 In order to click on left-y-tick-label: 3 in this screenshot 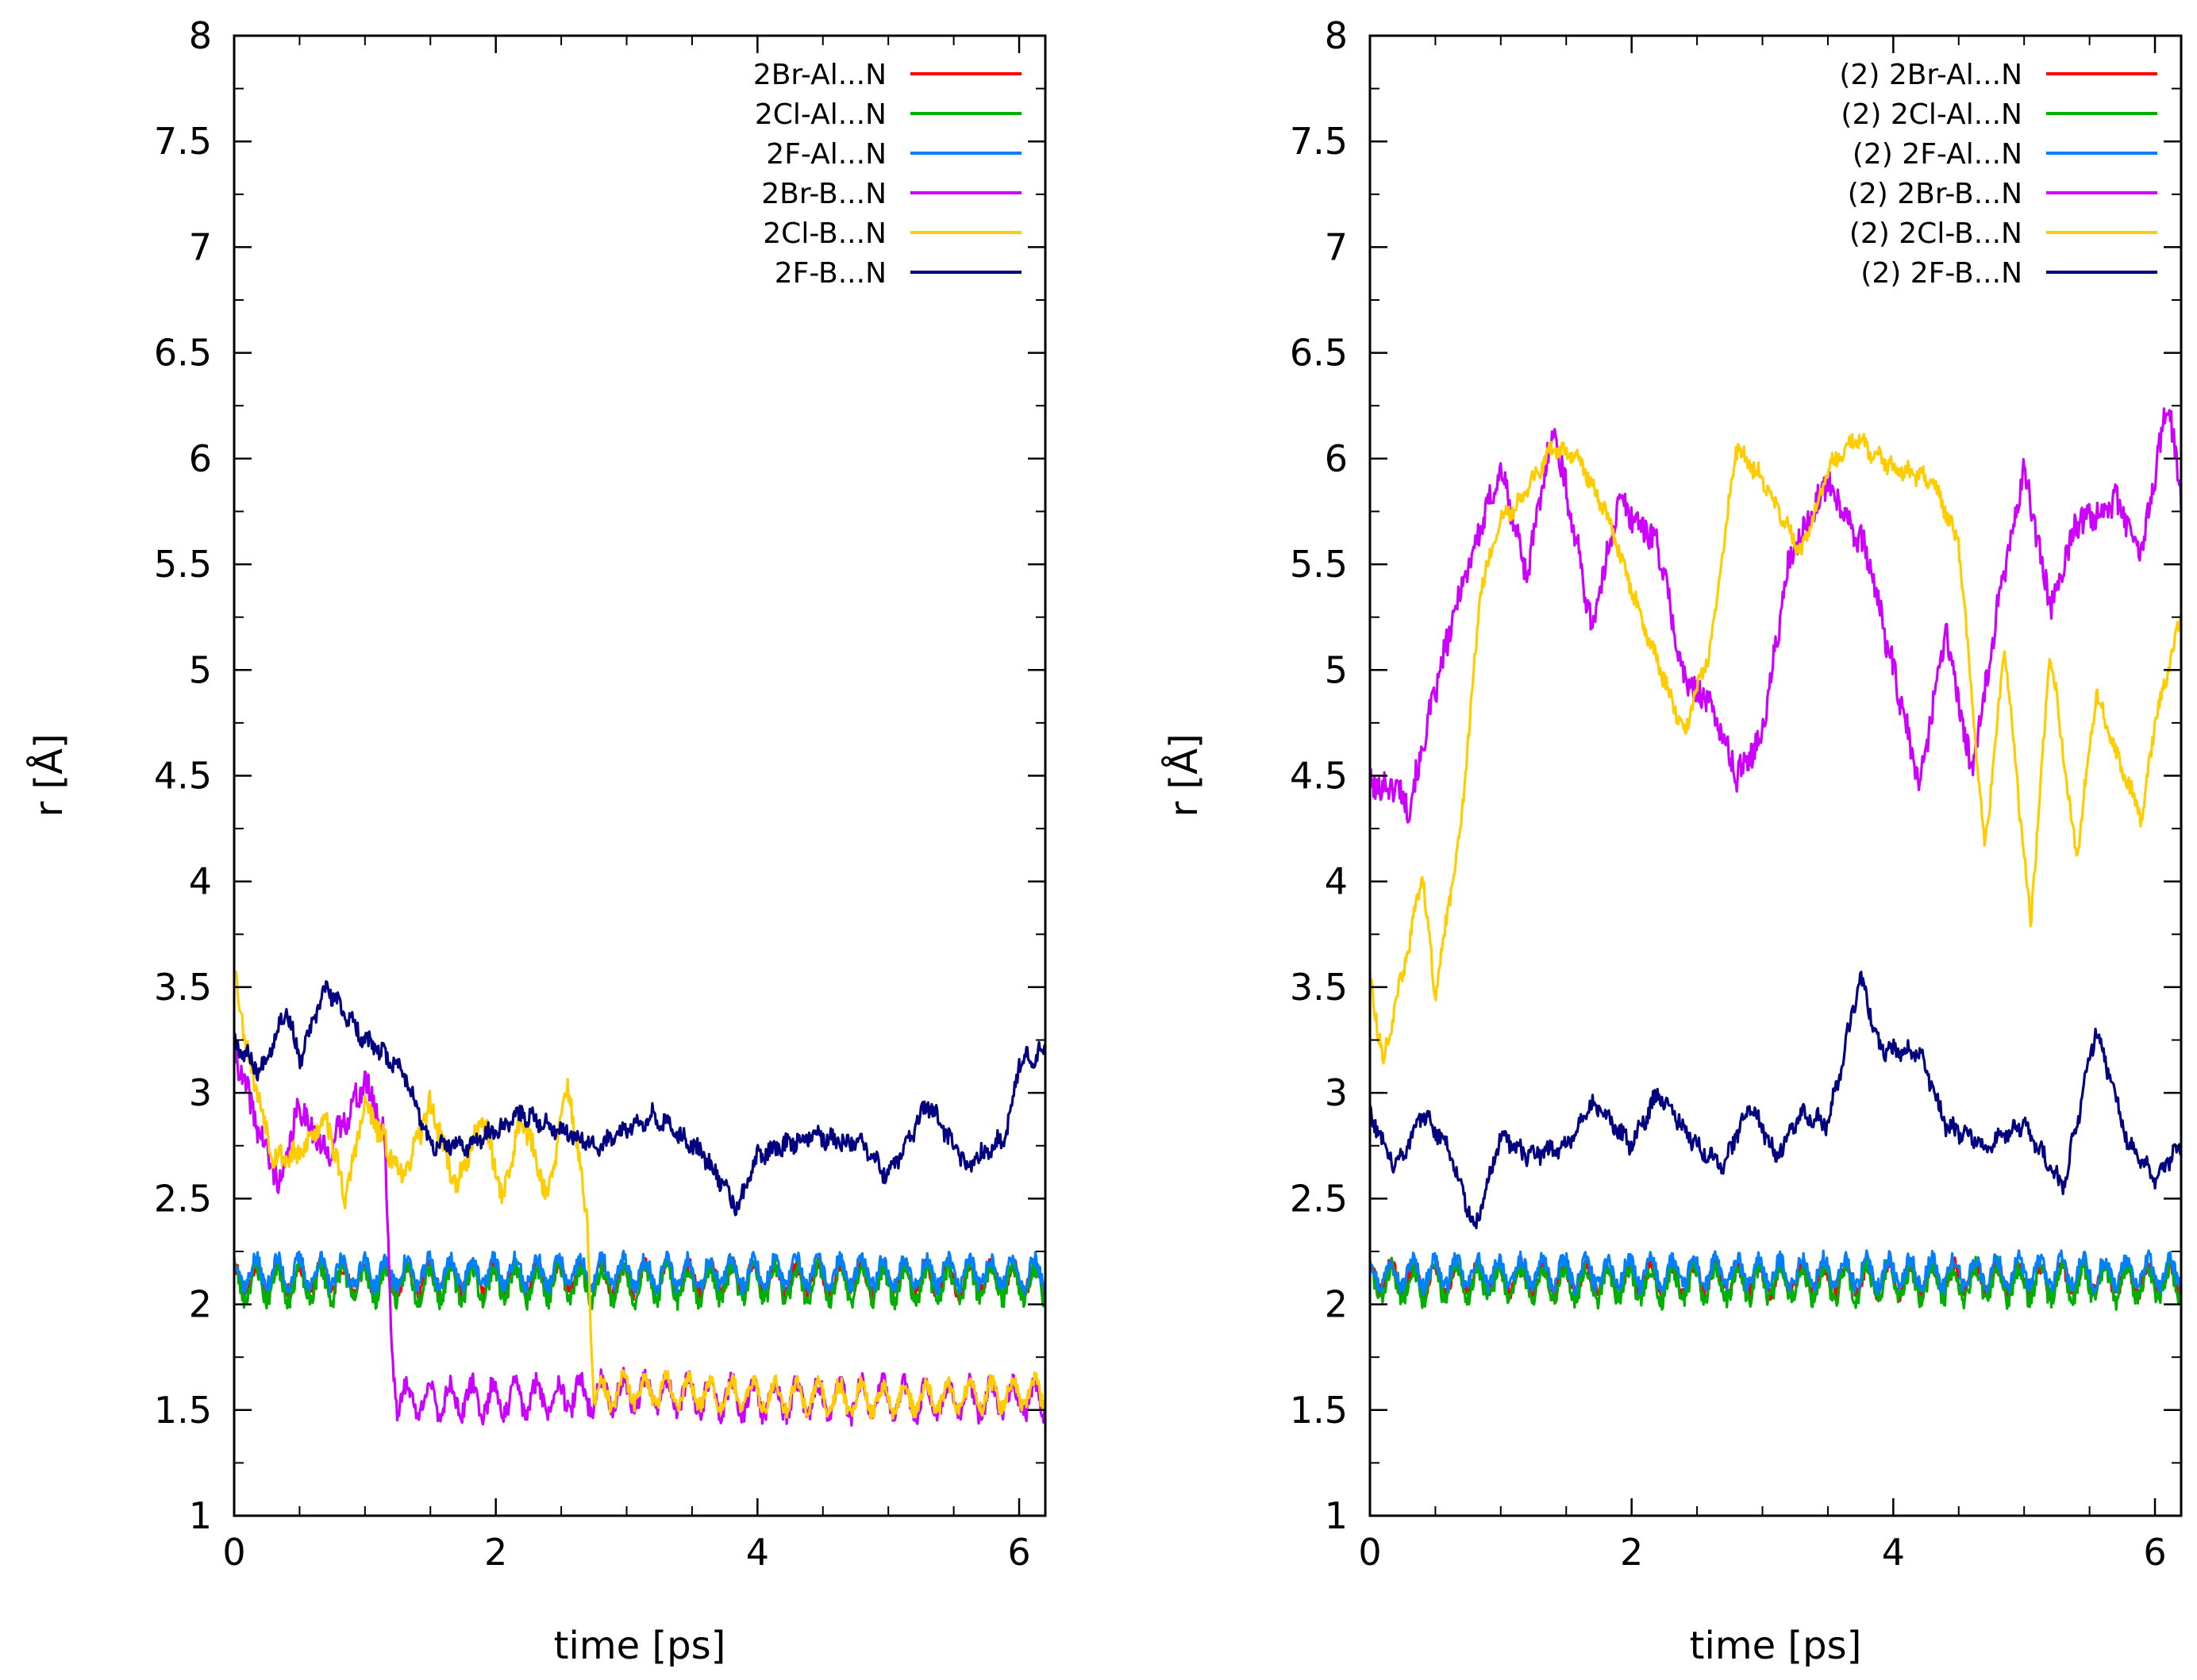, I will do `click(200, 1092)`.